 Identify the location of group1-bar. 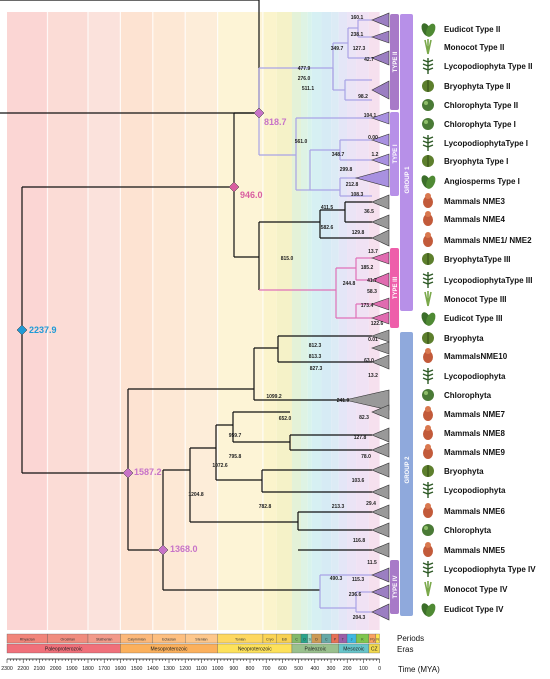
(406, 162).